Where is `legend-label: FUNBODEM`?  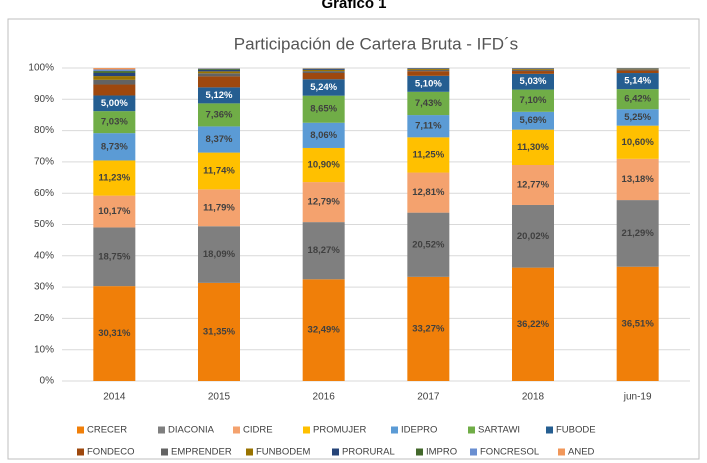 legend-label: FUNBODEM is located at coordinates (283, 452).